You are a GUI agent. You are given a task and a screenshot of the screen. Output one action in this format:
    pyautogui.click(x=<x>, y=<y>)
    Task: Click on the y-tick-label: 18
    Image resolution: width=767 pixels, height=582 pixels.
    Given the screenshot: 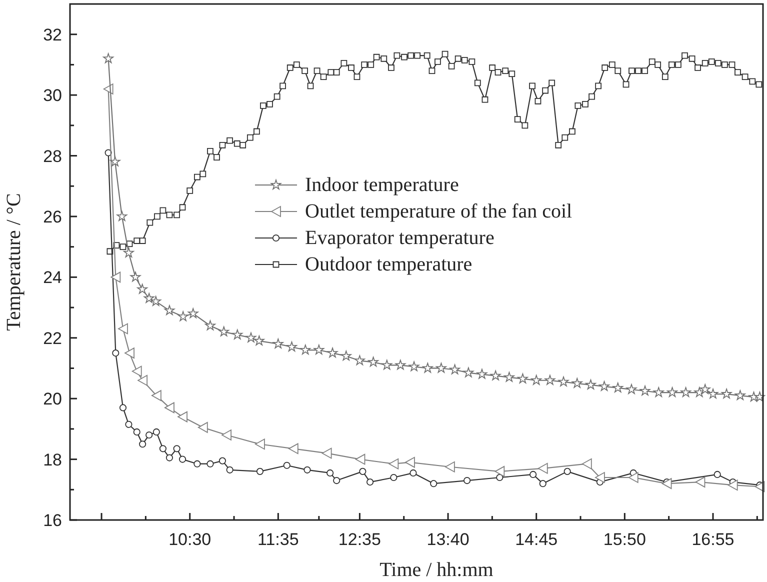 What is the action you would take?
    pyautogui.click(x=52, y=460)
    